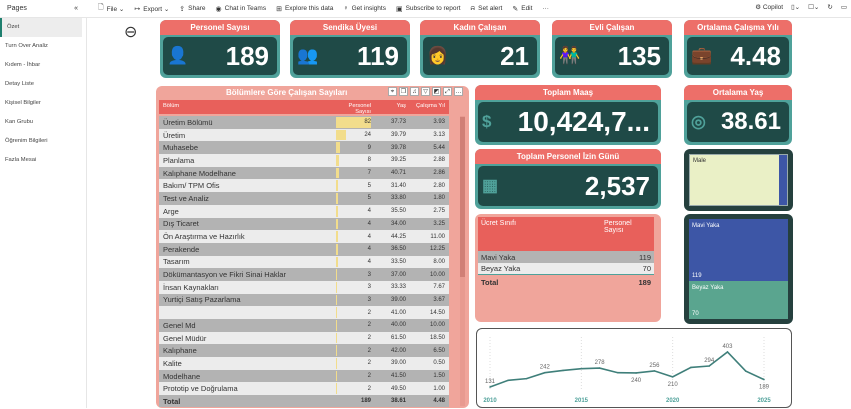 This screenshot has width=851, height=409. I want to click on table-row: Mavi Yaka 119, so click(566, 257).